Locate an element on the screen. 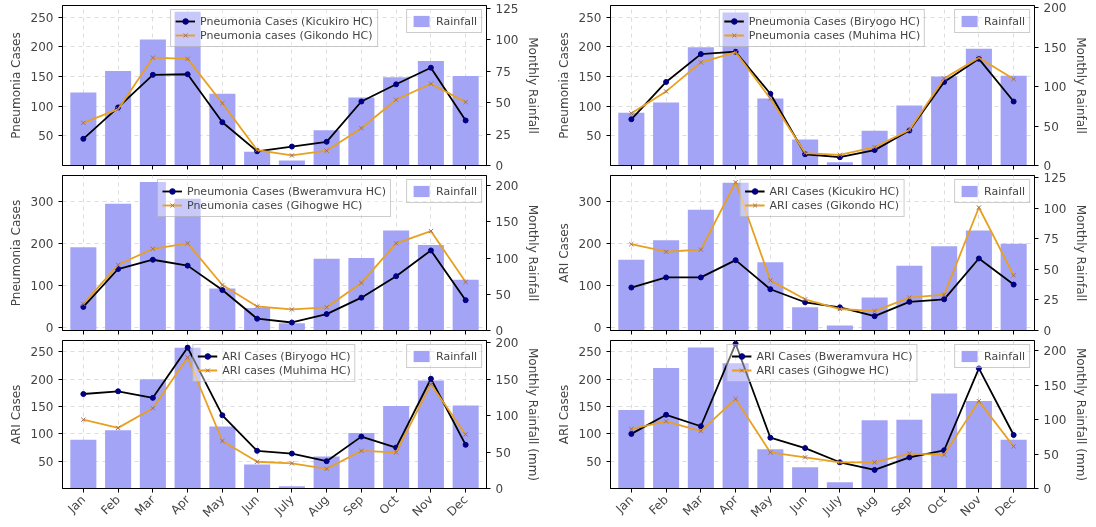 This screenshot has height=527, width=1096. legend-label: ARI cases (Gihogwe HC) is located at coordinates (822, 370).